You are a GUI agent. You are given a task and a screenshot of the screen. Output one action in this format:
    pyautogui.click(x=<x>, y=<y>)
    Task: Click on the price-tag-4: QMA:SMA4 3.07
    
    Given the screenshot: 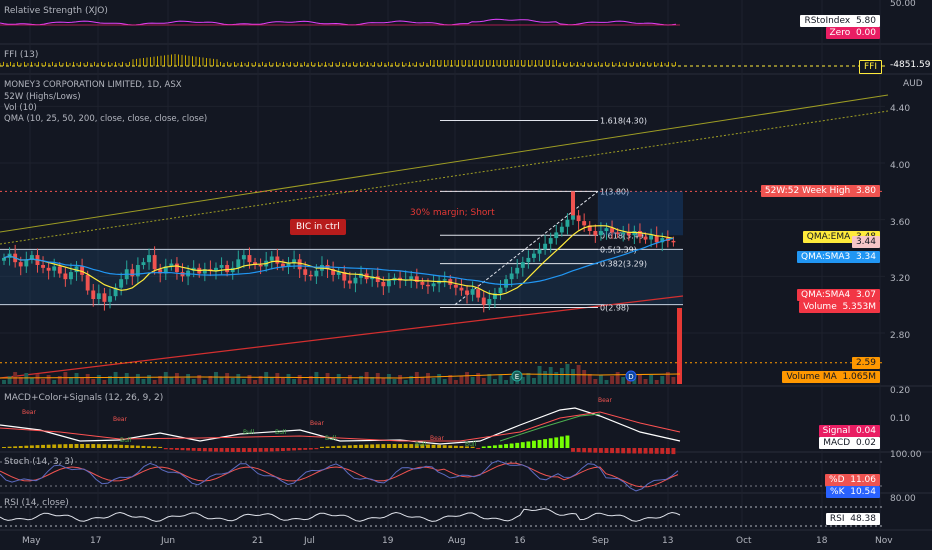 What is the action you would take?
    pyautogui.click(x=838, y=295)
    